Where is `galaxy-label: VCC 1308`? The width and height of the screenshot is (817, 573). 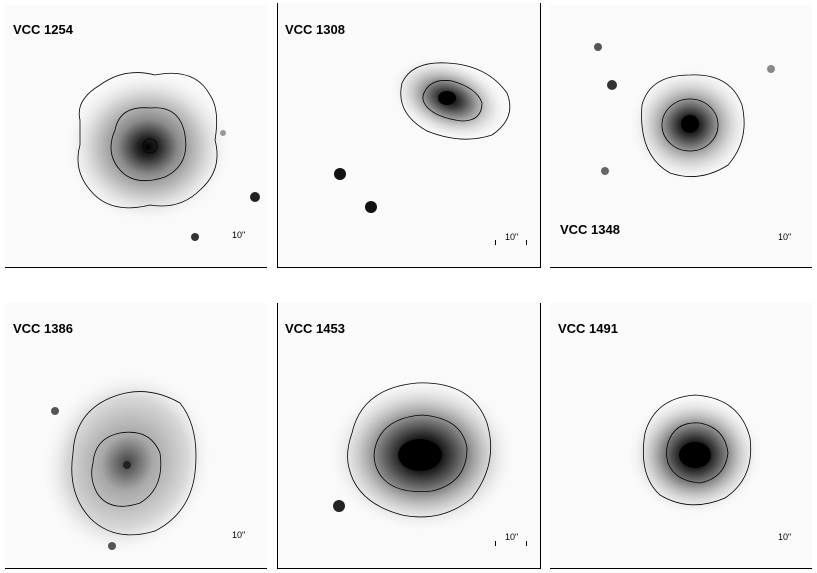
galaxy-label: VCC 1308 is located at coordinates (315, 29).